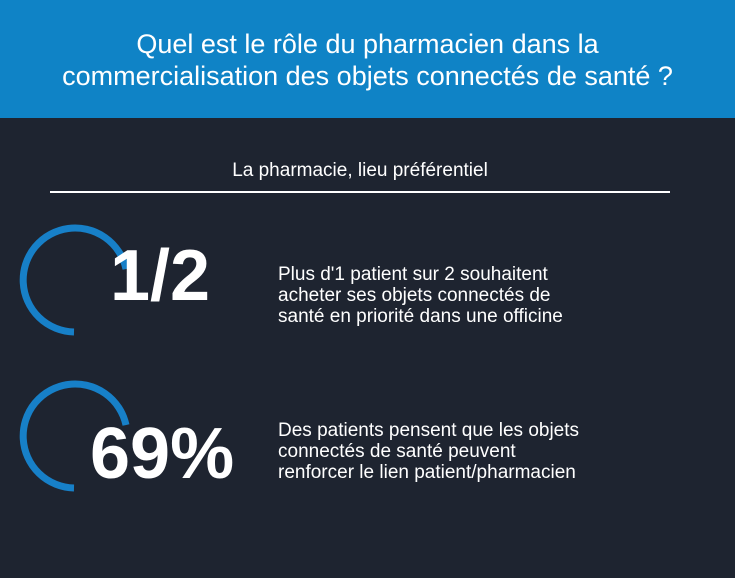 The image size is (735, 578). I want to click on stat-description-line: connectés de santé peuvent, so click(397, 451).